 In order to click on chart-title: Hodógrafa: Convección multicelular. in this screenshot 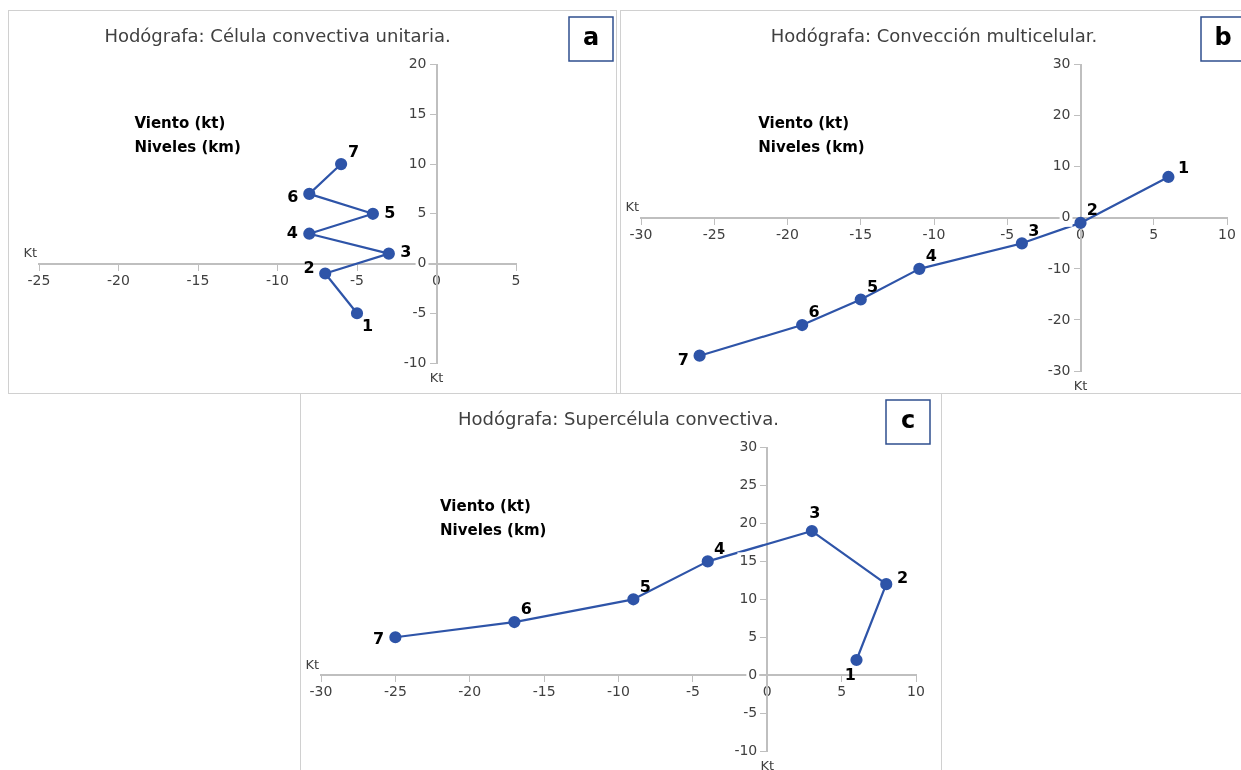, I will do `click(934, 36)`.